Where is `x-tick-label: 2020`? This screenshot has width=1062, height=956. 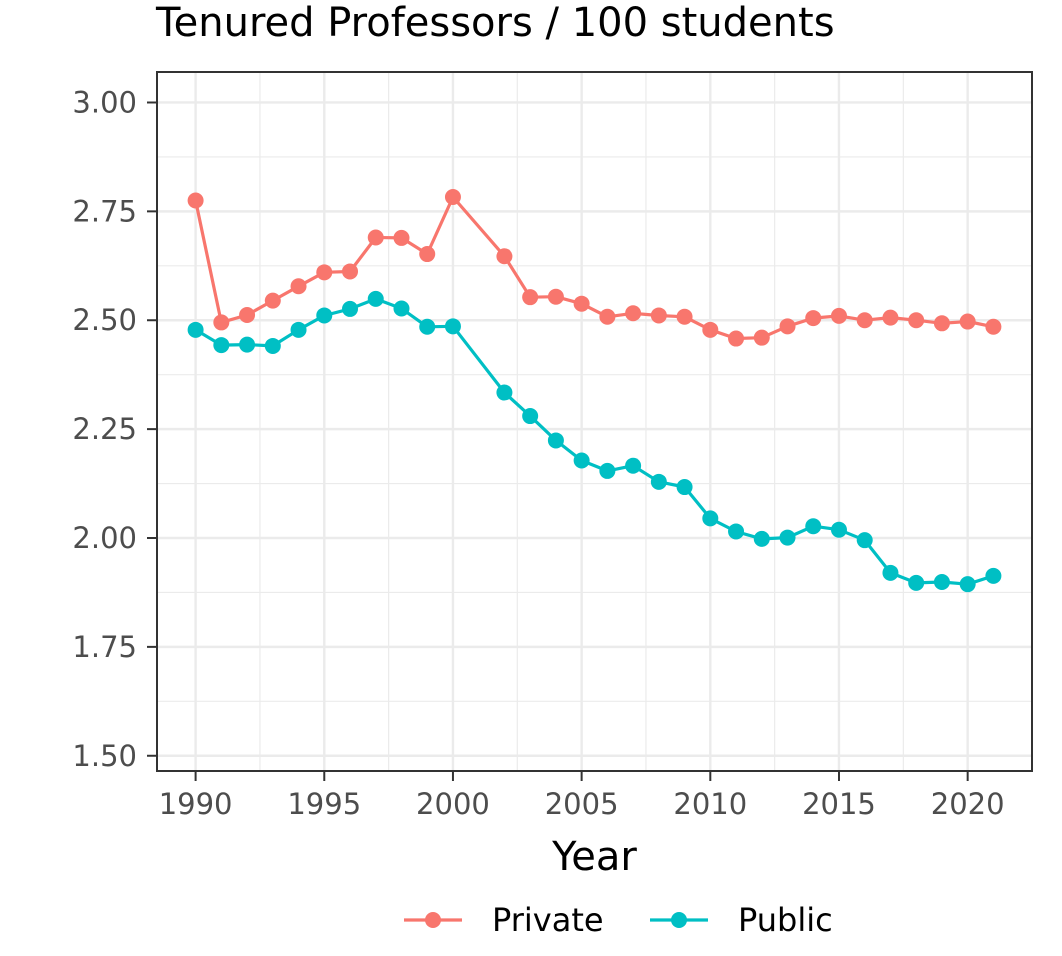
x-tick-label: 2020 is located at coordinates (968, 804).